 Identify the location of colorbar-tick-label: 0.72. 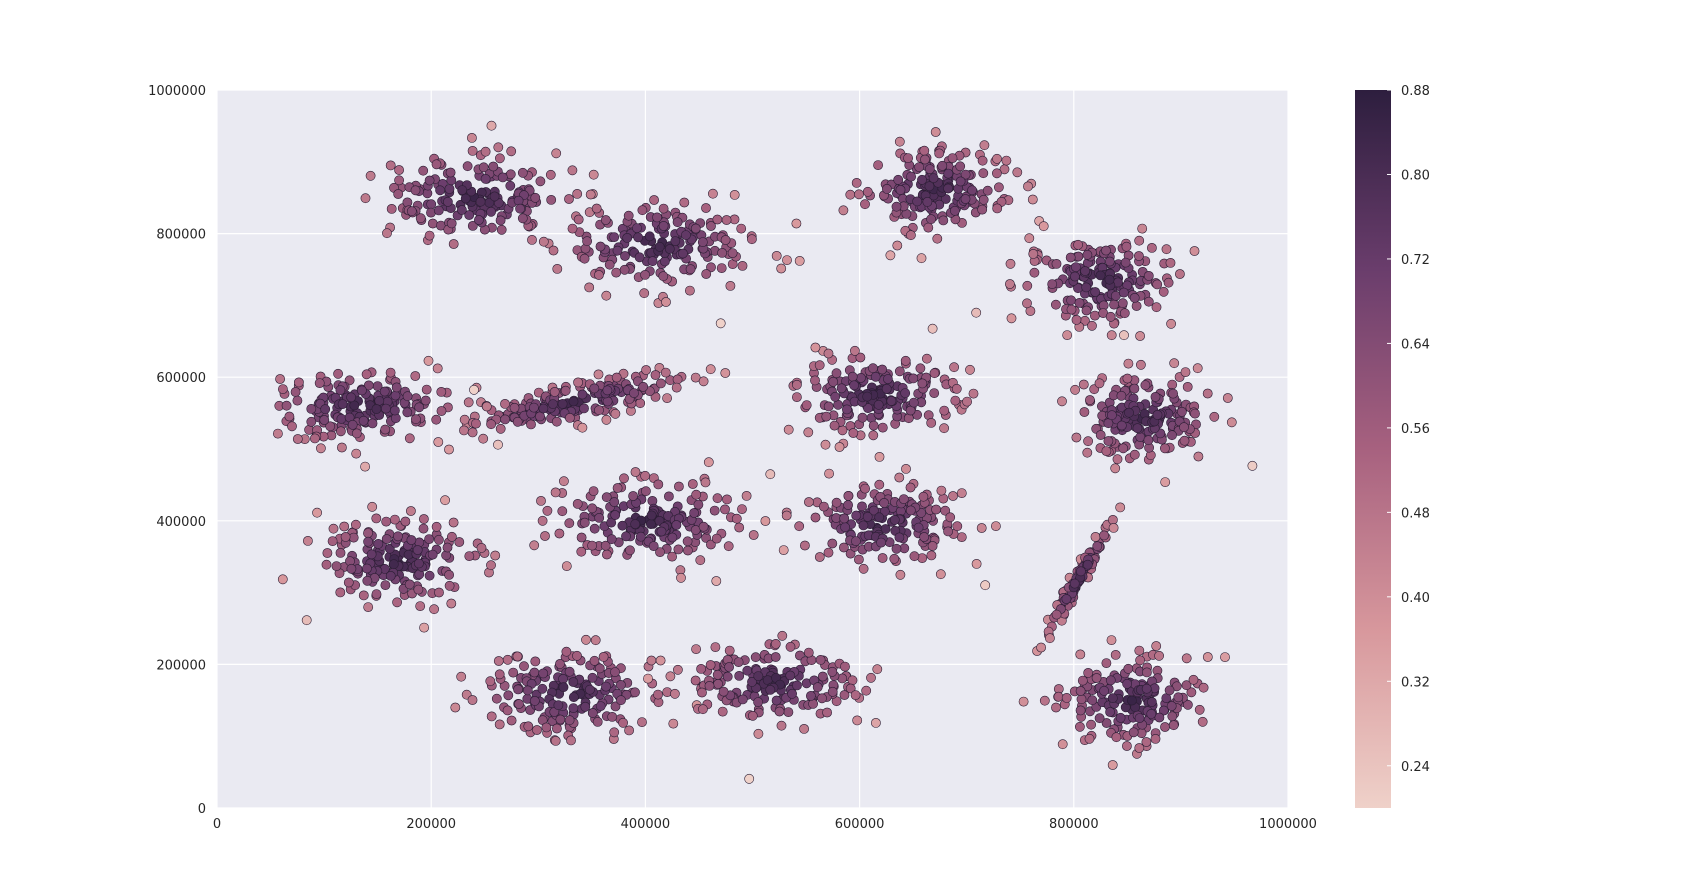
(1415, 260).